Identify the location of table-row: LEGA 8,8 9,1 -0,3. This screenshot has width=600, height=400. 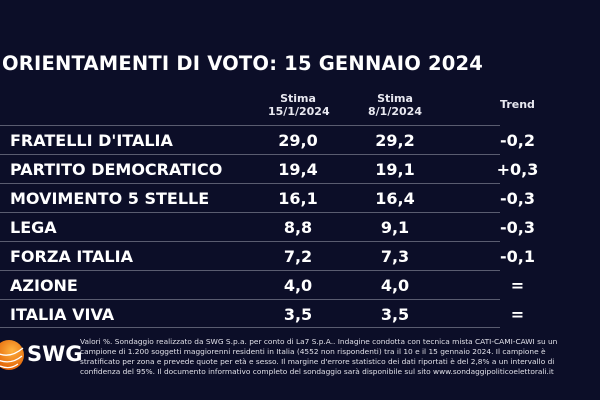
(267, 226).